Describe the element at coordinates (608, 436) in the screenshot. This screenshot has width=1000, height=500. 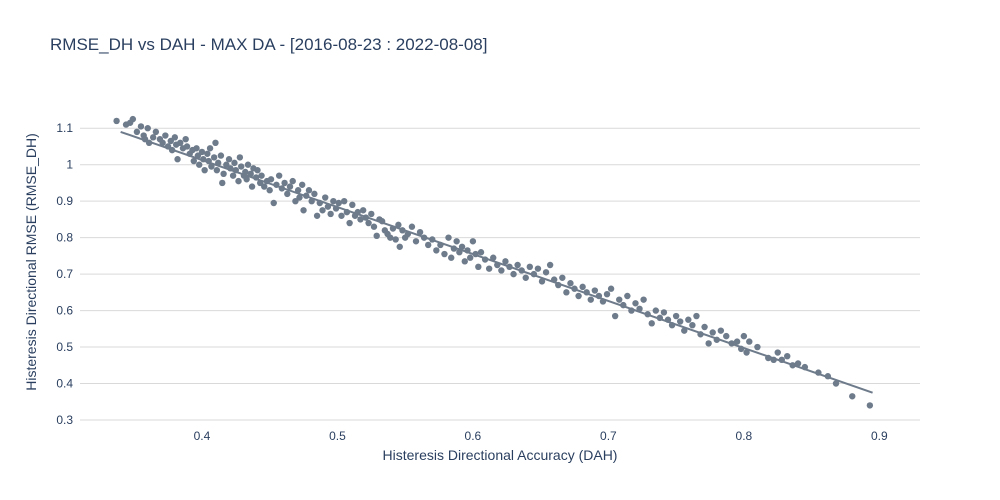
I see `x-tick-label: 0.7` at that location.